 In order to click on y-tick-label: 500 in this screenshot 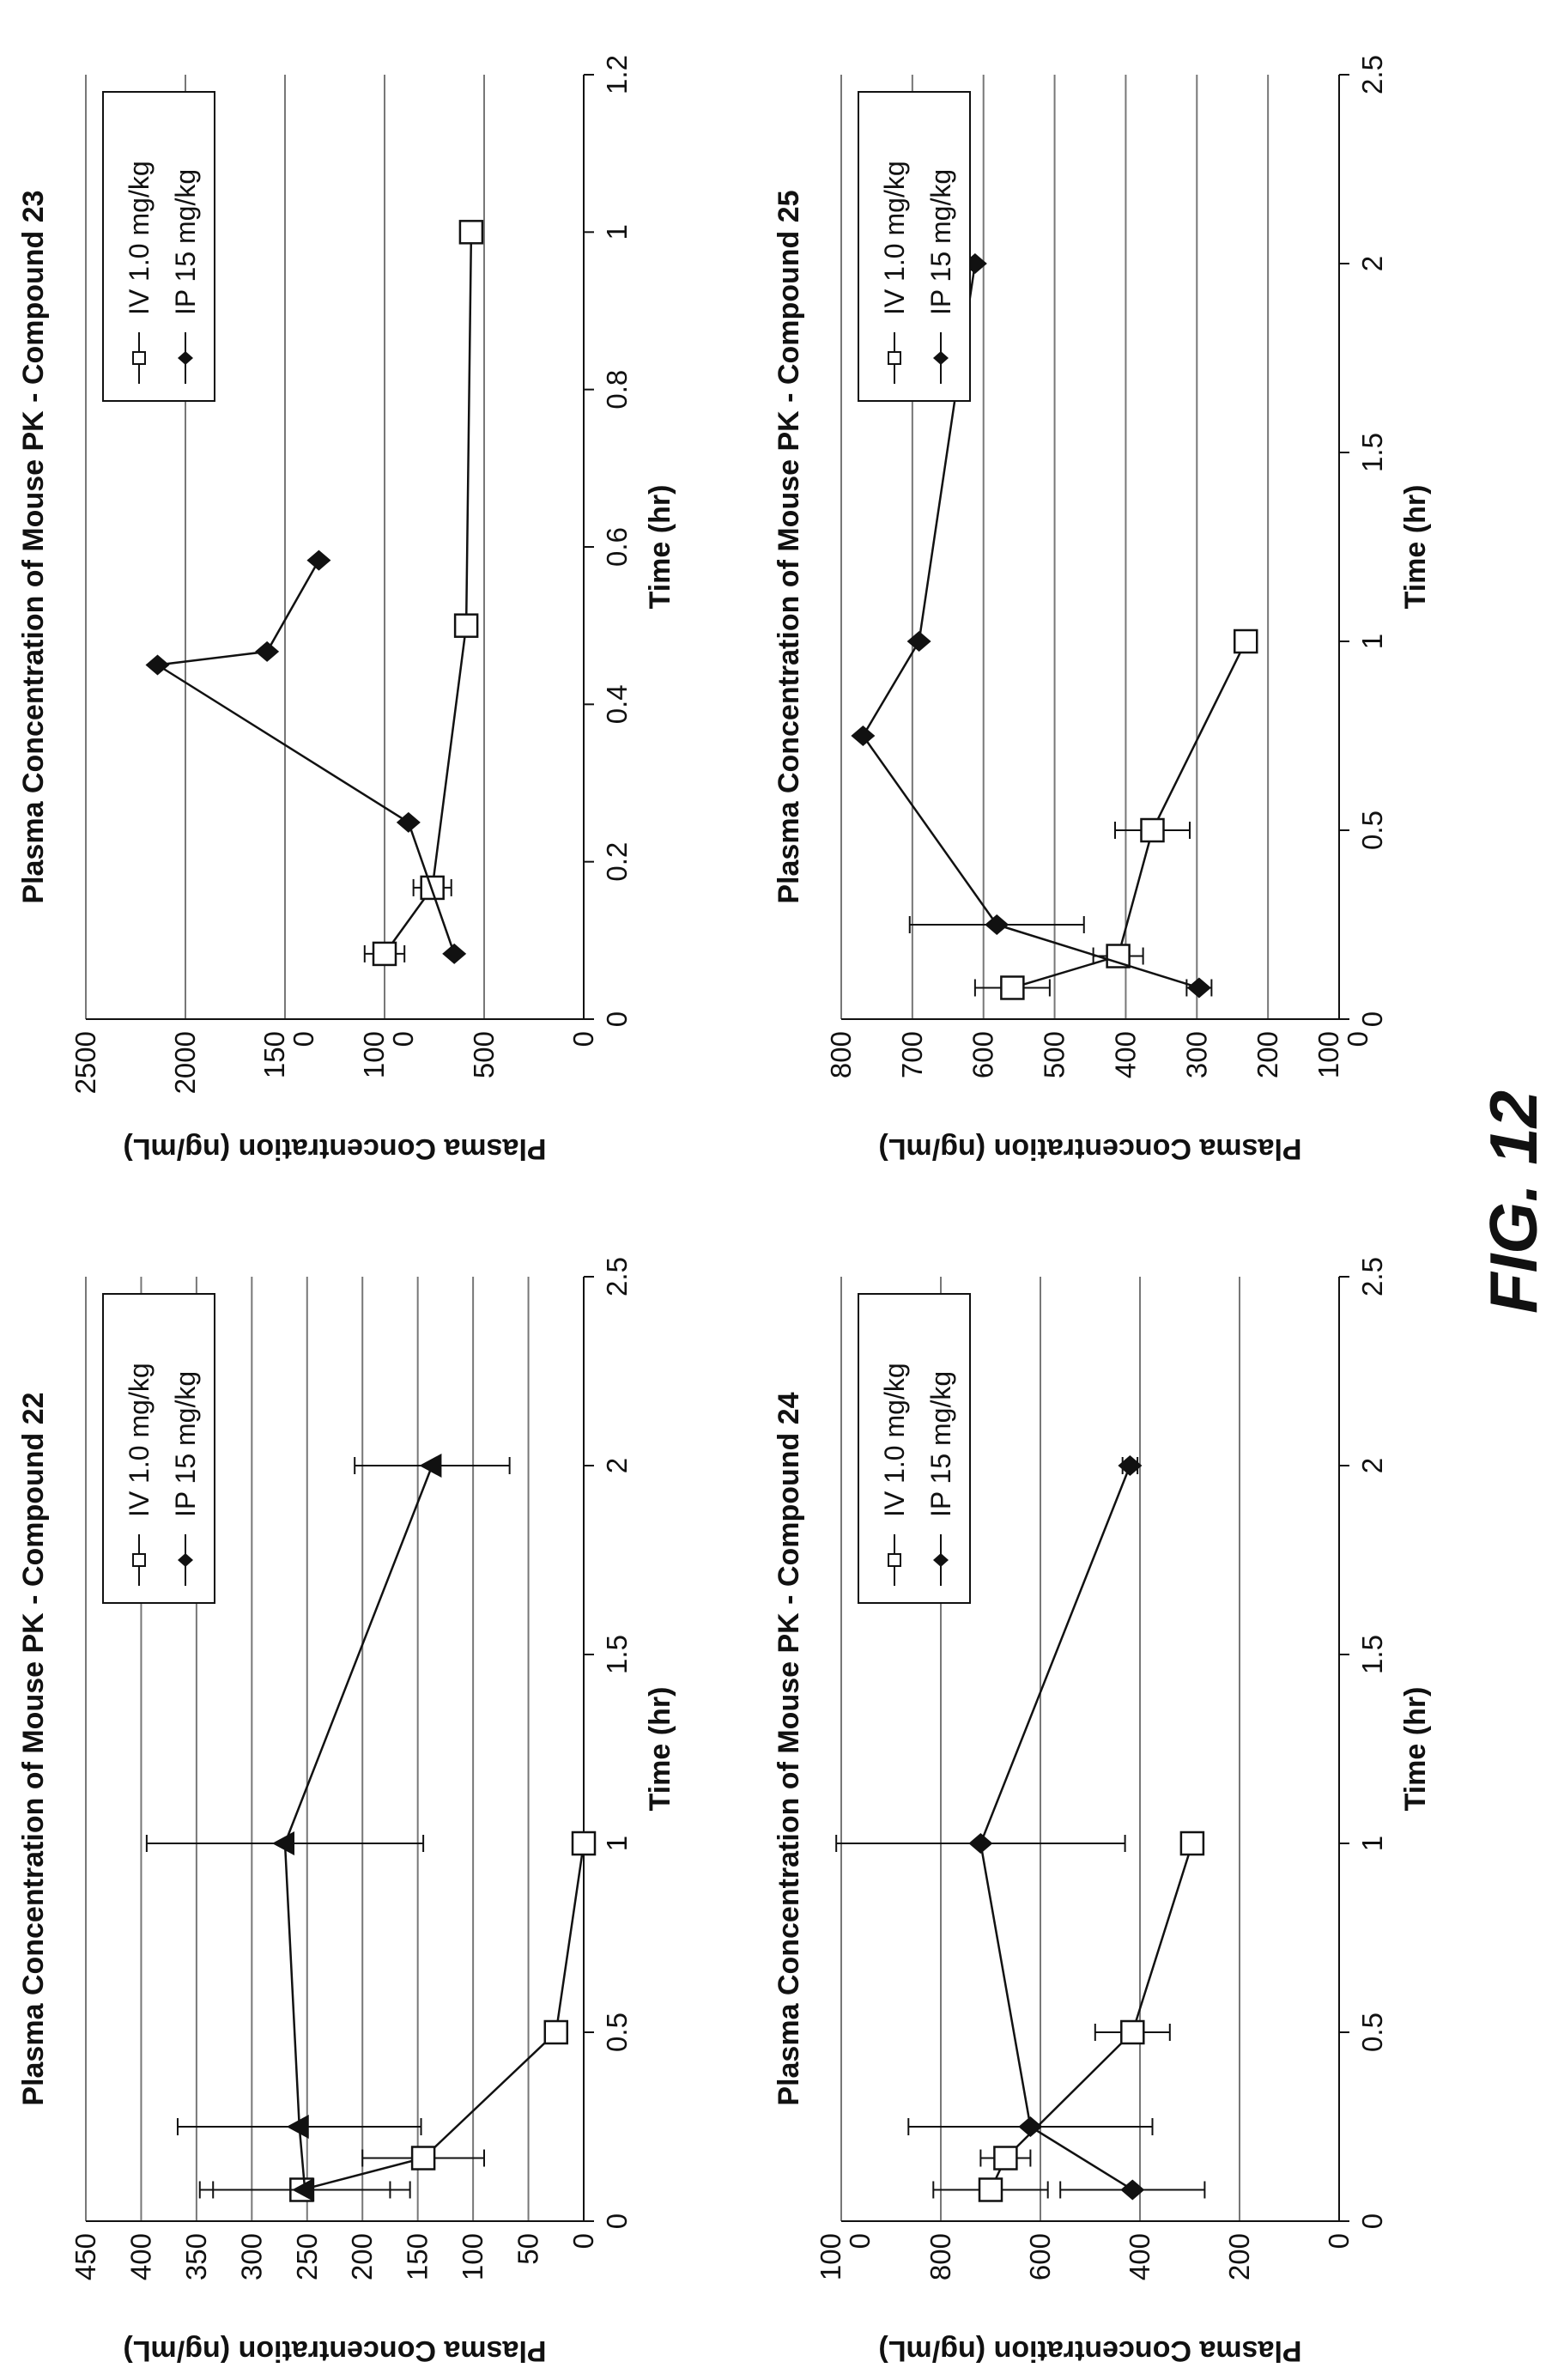, I will do `click(1054, 1054)`.